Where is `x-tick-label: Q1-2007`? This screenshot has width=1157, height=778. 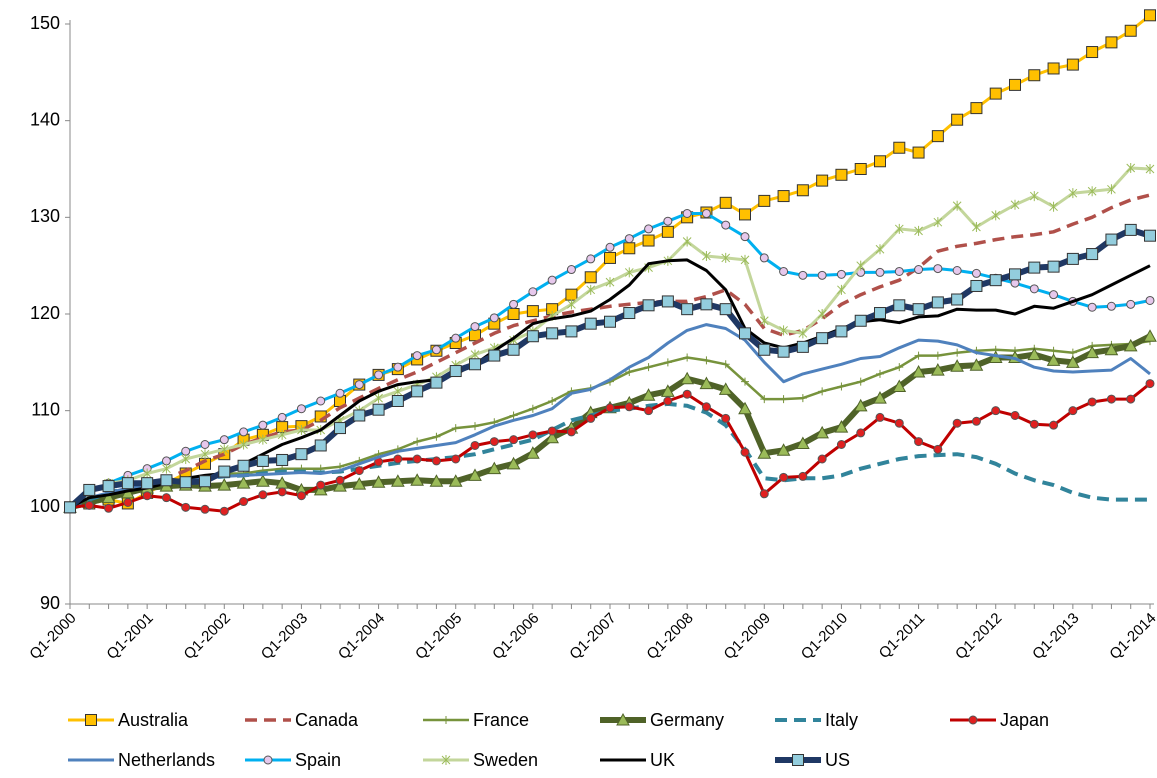 x-tick-label: Q1-2007 is located at coordinates (592, 636).